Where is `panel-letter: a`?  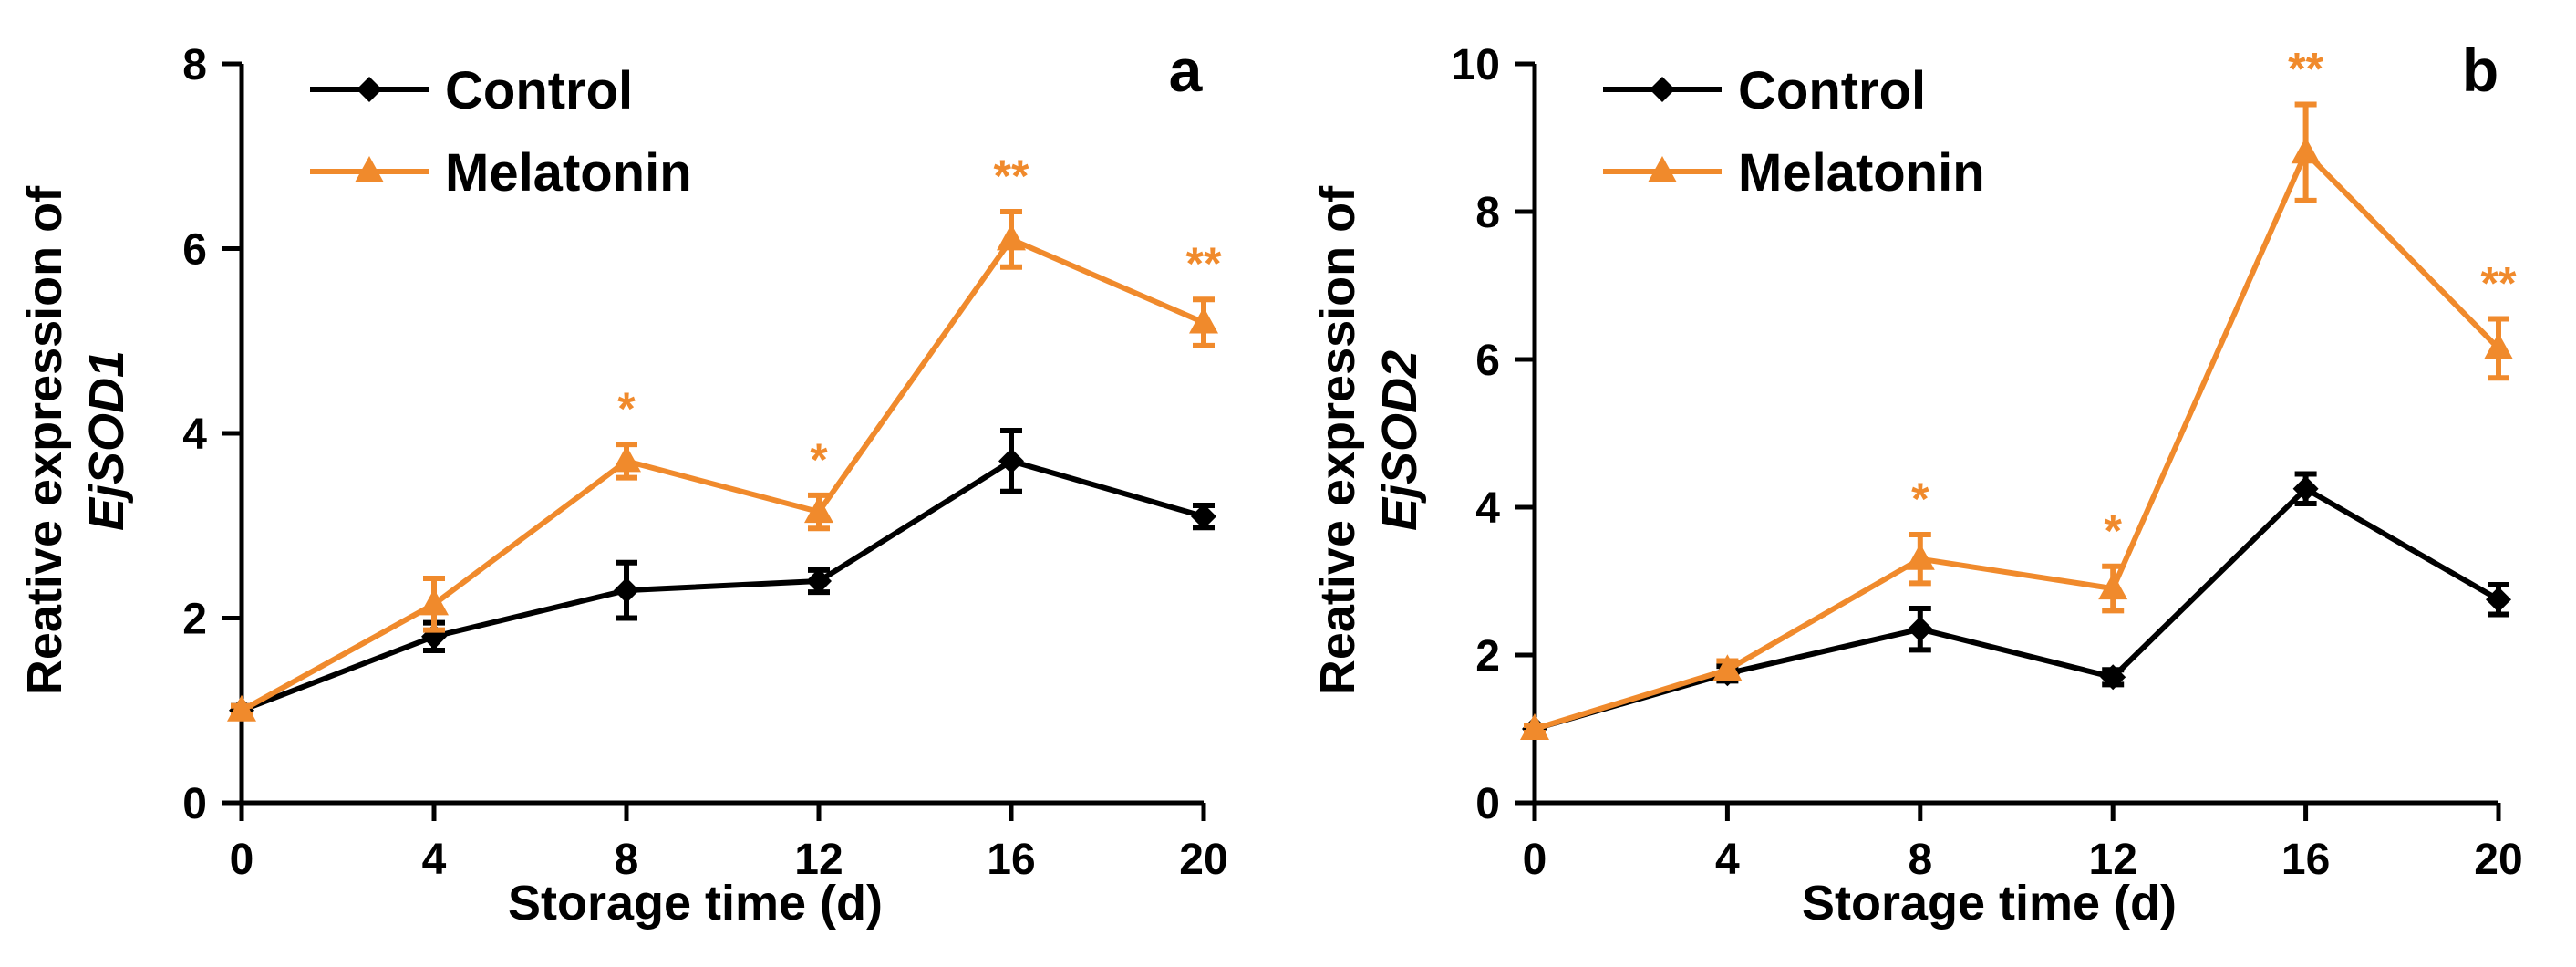
panel-letter: a is located at coordinates (1186, 70).